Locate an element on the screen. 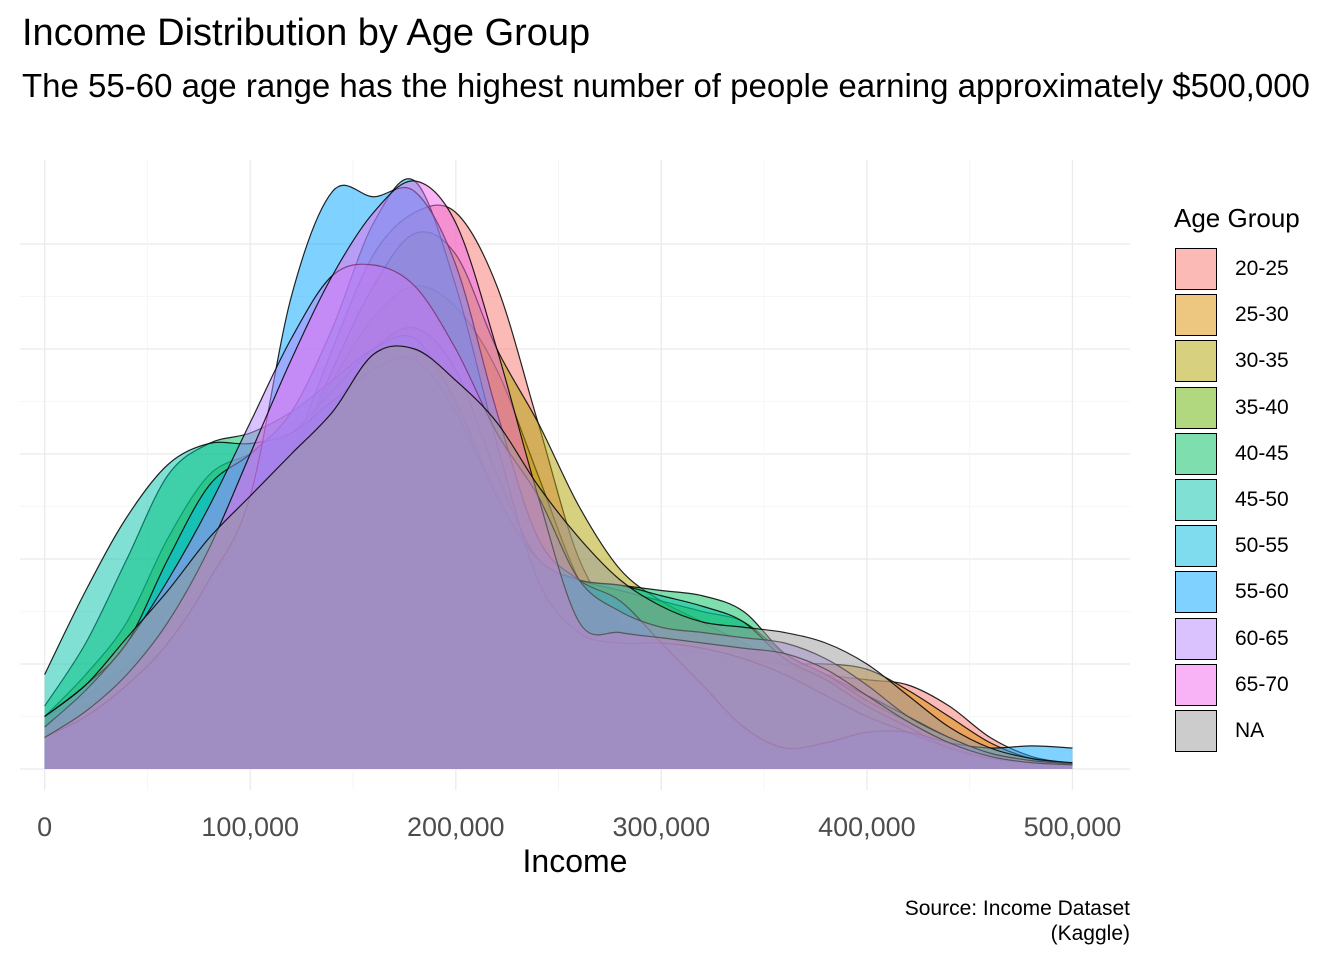 The height and width of the screenshot is (960, 1344). legend-item: 50-55 is located at coordinates (1255, 547).